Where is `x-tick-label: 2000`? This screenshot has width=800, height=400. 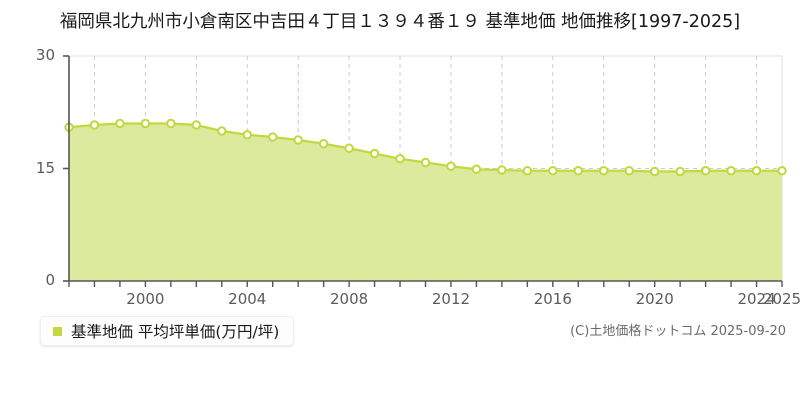 x-tick-label: 2000 is located at coordinates (145, 299).